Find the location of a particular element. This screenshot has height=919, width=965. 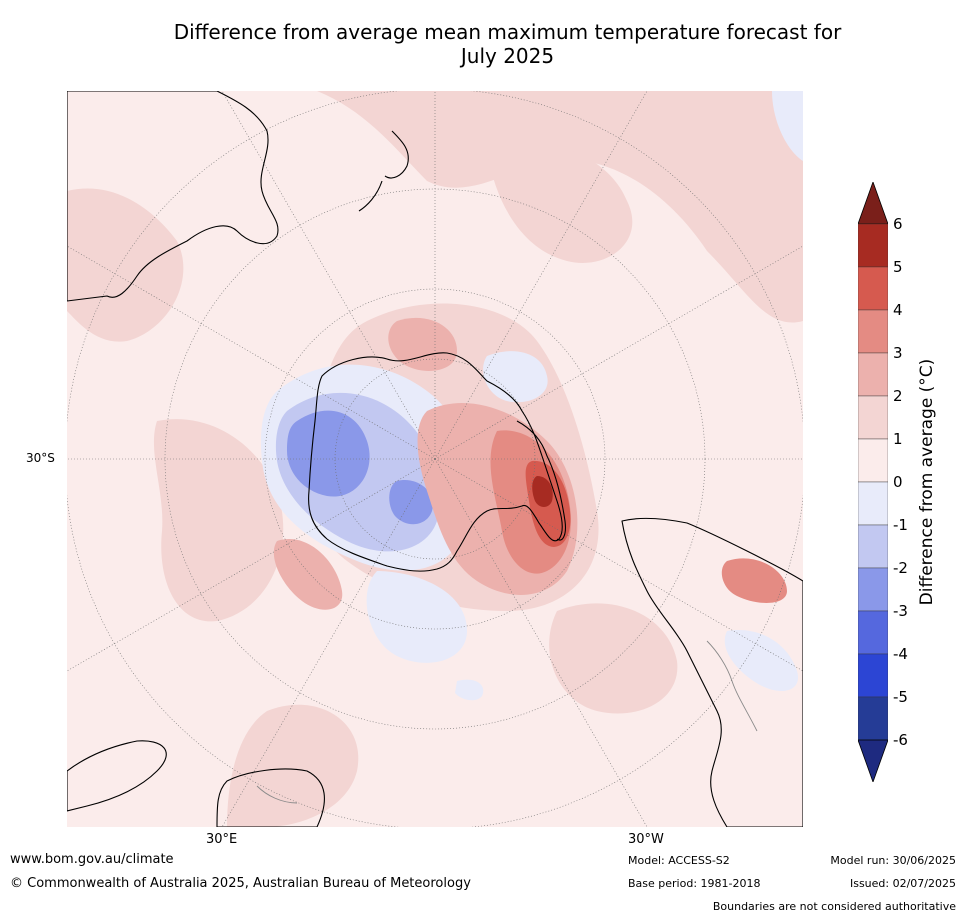

lat-label-30s: 30°S is located at coordinates (40, 458).